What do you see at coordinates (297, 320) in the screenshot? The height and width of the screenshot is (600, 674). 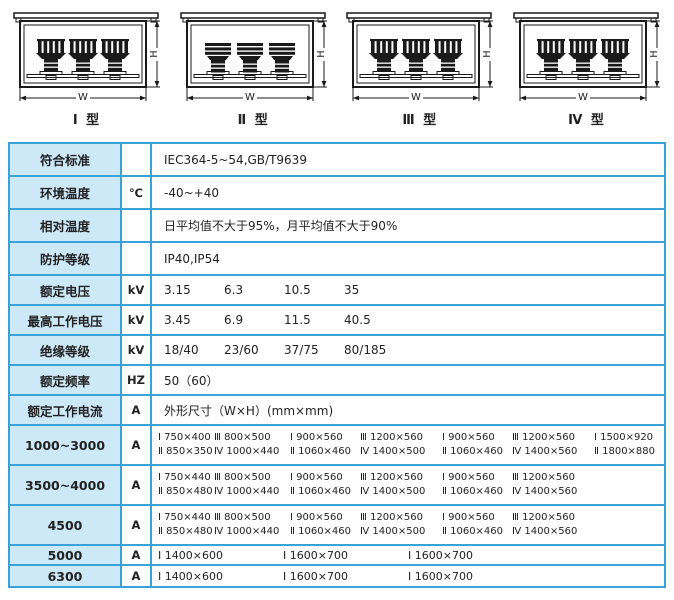 I see `value-col: 11.5` at bounding box center [297, 320].